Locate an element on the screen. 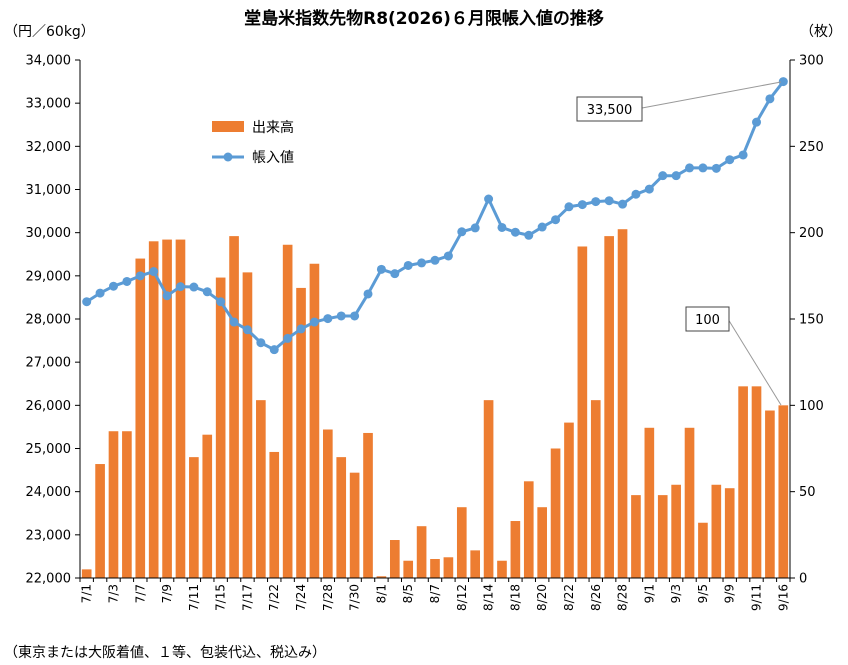  y-left-tick-label: 25,000 is located at coordinates (49, 449).